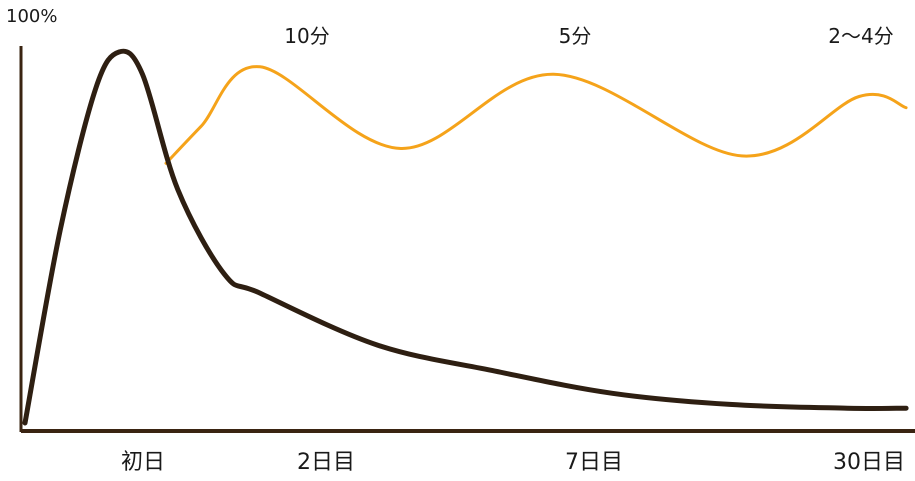 This screenshot has width=915, height=481. Describe the element at coordinates (594, 462) in the screenshot. I see `x-tick-label-day7: 7日目` at that location.